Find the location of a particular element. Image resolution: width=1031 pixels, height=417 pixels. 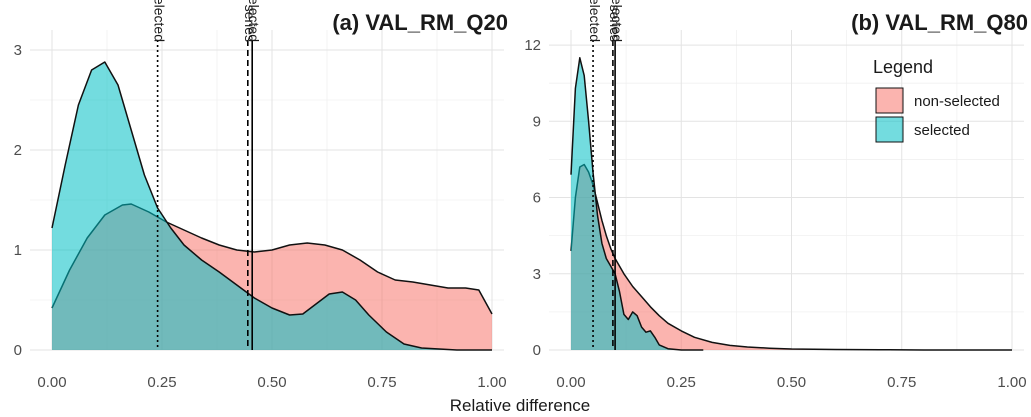

legend-key-selected is located at coordinates (889, 129).